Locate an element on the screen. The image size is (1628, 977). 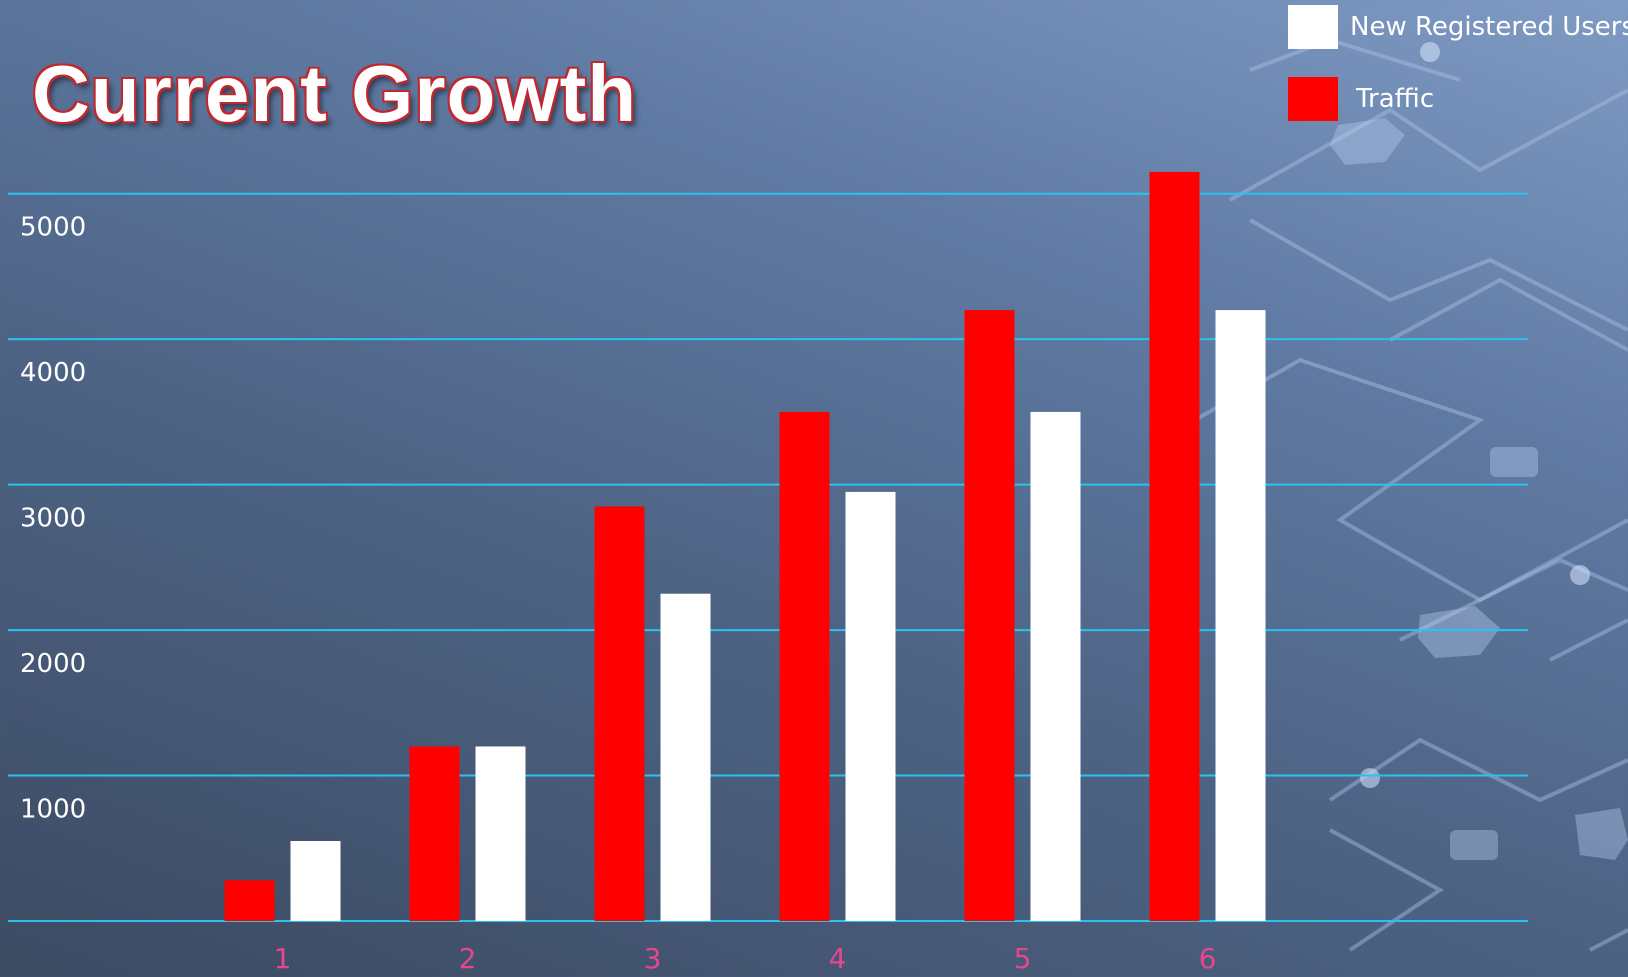
legend-swatch-new-registered-users is located at coordinates (1313, 27).